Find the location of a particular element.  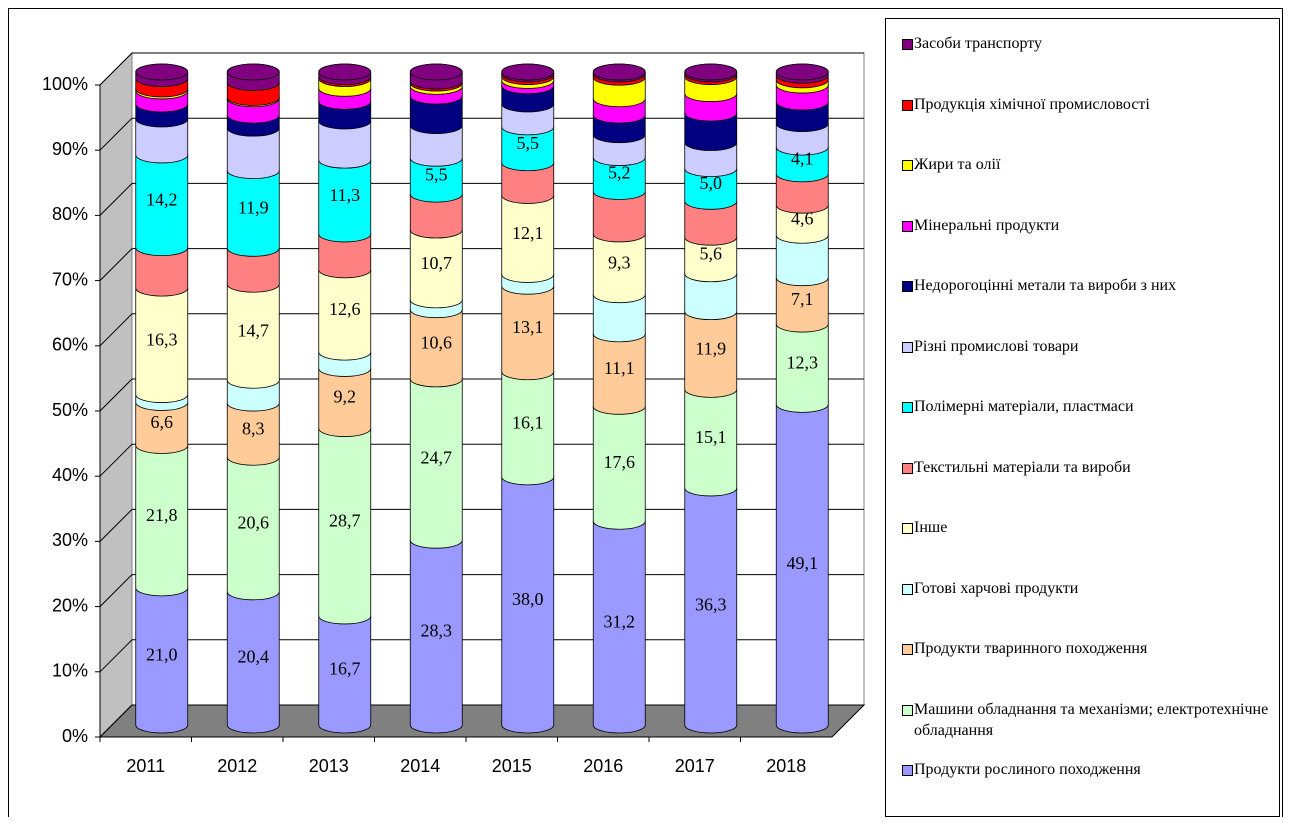

value-label: 20,4 is located at coordinates (254, 657).